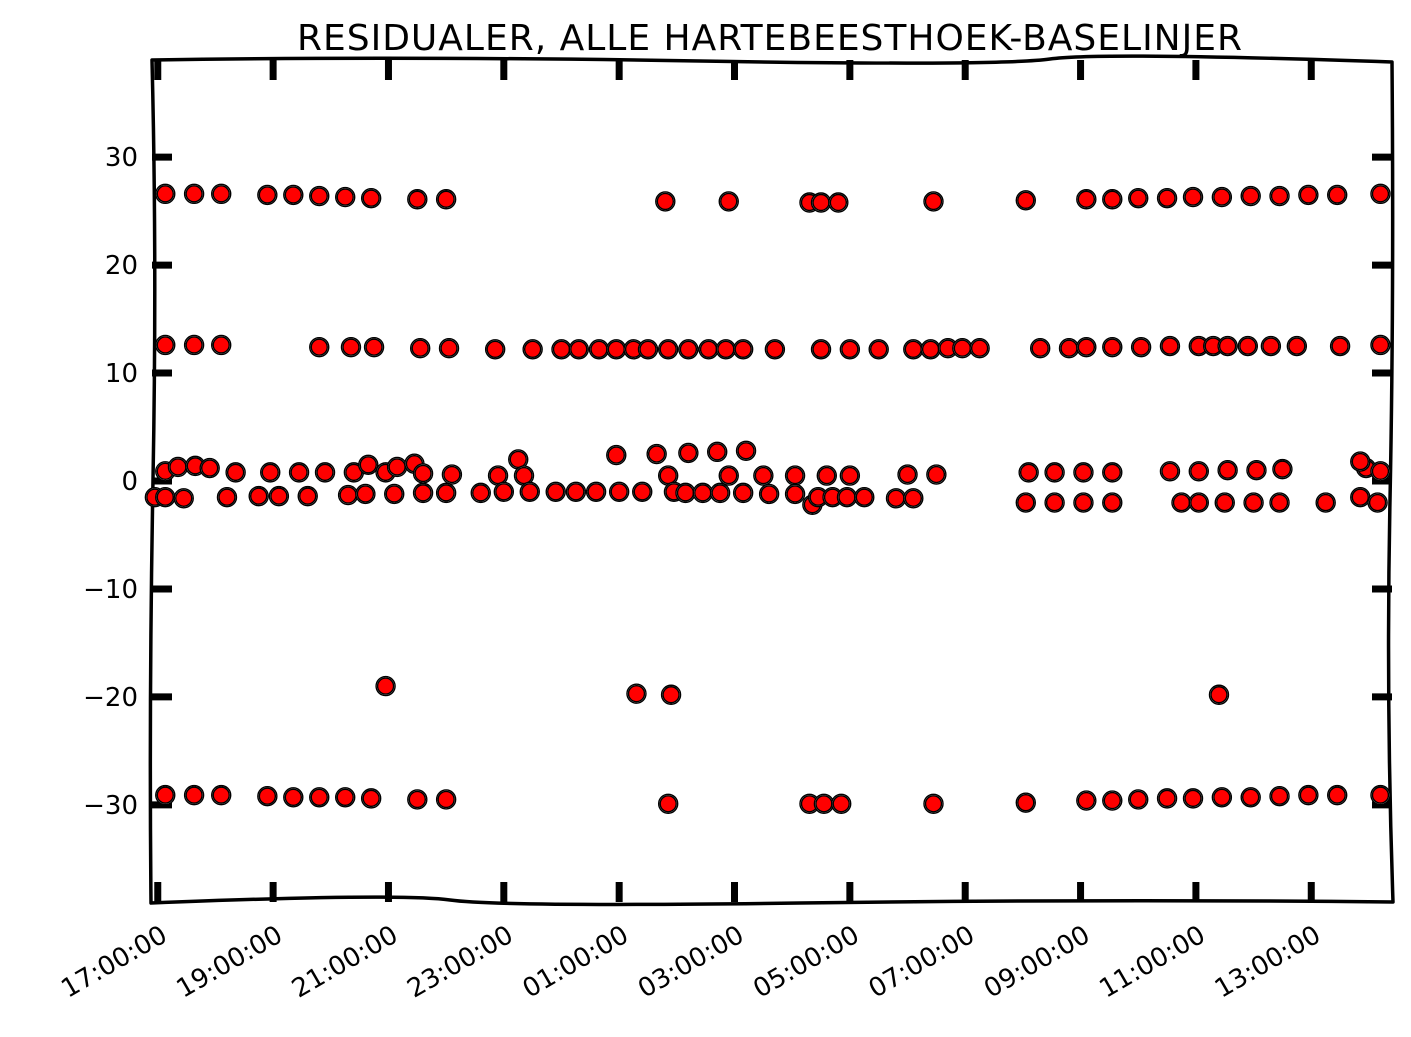 The image size is (1411, 1037). I want to click on y-tick-labels: −30 −20 −10 0 10 20 30, so click(110, 482).